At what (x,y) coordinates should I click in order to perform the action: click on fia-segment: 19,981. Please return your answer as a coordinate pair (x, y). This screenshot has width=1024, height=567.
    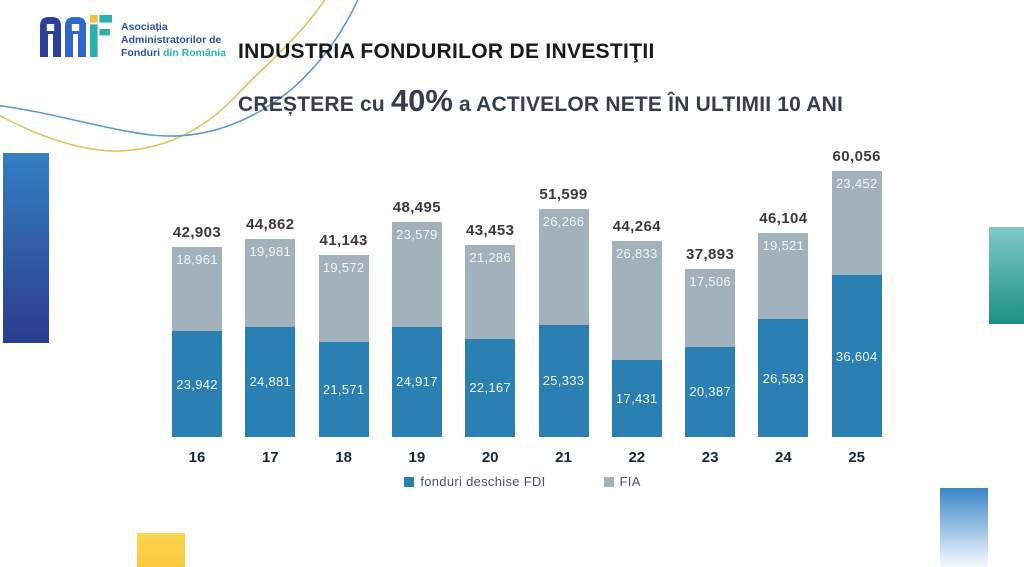
    Looking at the image, I should click on (270, 282).